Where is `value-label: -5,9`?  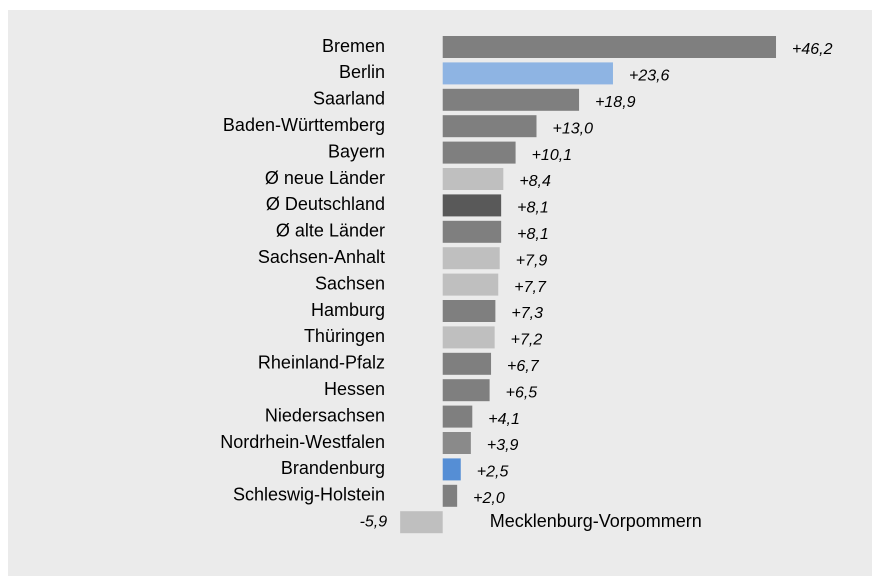
value-label: -5,9 is located at coordinates (374, 521).